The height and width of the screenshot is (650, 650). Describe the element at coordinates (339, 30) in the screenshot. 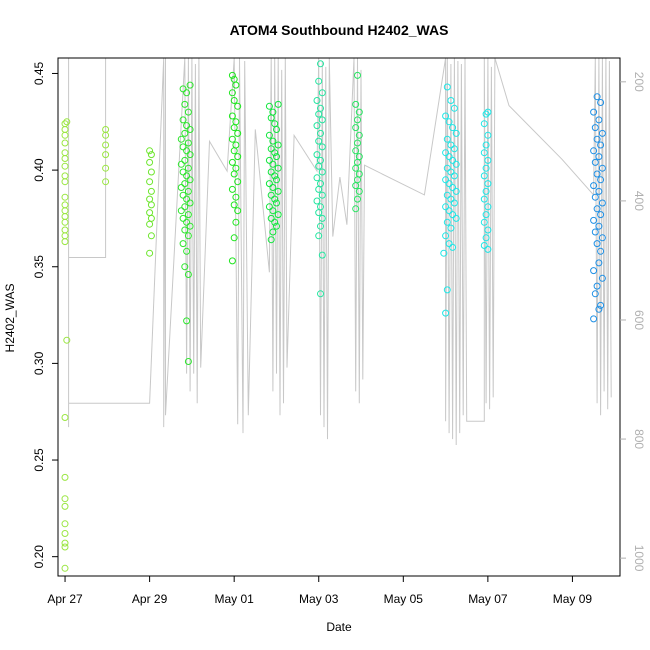

I see `chart-title: ATOM4 Southbound H2402_WAS` at that location.